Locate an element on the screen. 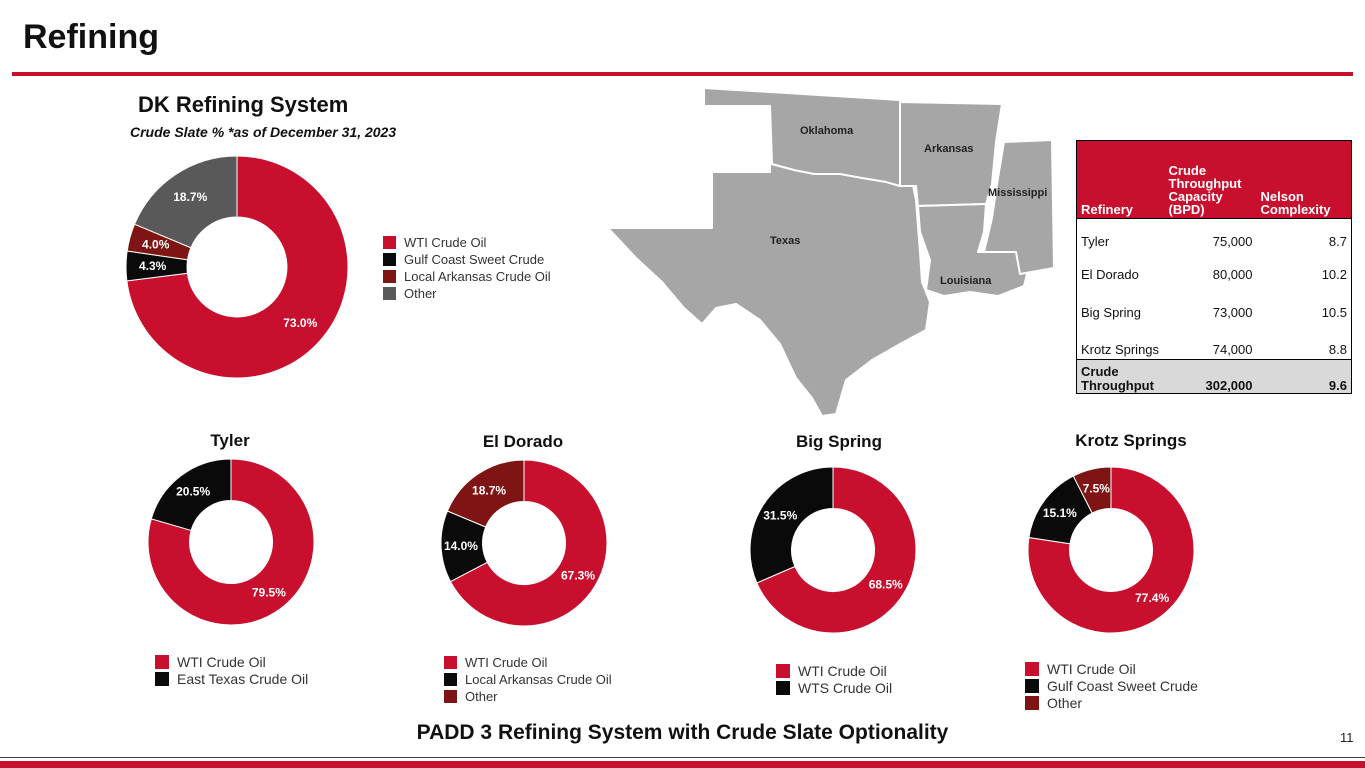 The image size is (1365, 768). el-dorado-donut-chart: 67.3% 14.0% 18.7% is located at coordinates (524, 543).